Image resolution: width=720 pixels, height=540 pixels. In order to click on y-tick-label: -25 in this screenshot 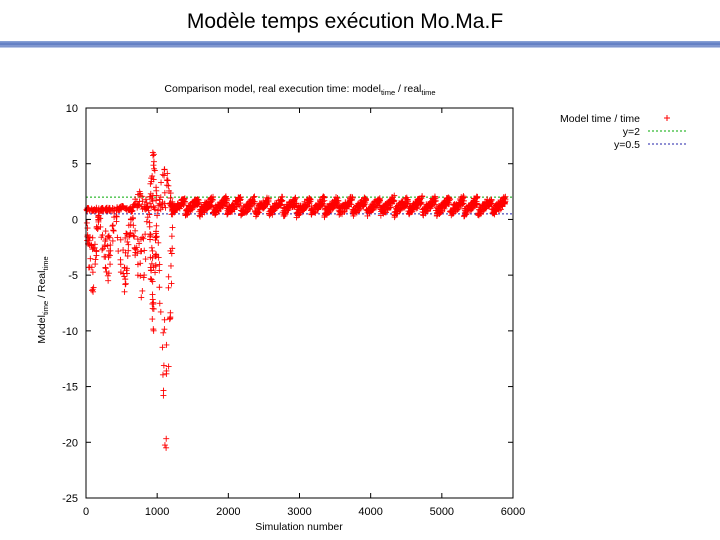, I will do `click(70, 499)`.